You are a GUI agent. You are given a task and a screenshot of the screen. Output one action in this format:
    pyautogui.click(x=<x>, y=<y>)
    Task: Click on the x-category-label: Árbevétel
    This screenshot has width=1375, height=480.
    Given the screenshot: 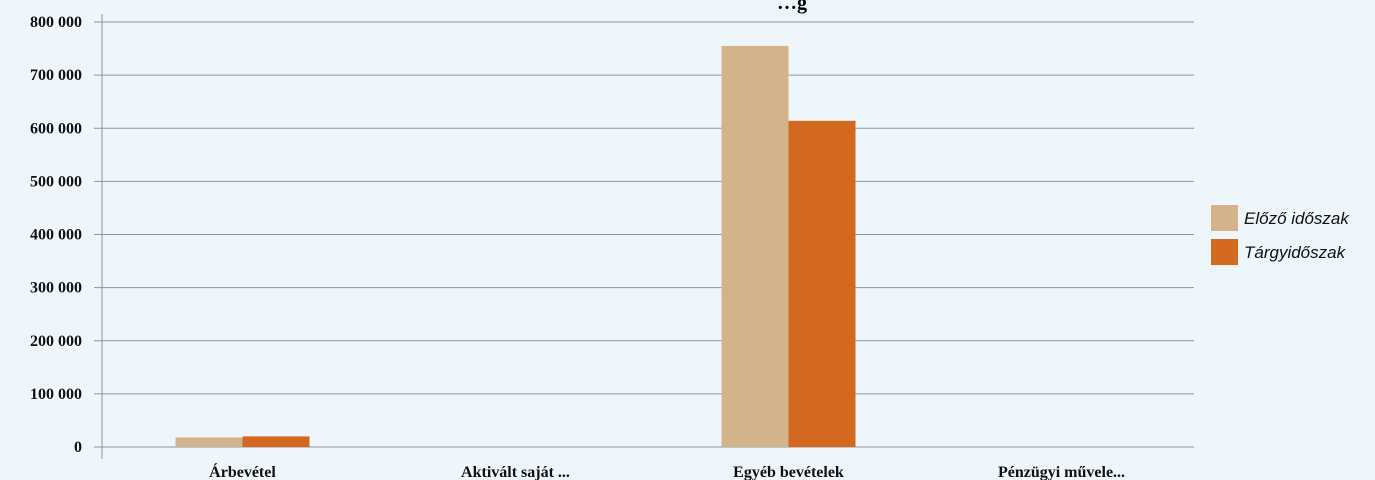 What is the action you would take?
    pyautogui.click(x=242, y=471)
    